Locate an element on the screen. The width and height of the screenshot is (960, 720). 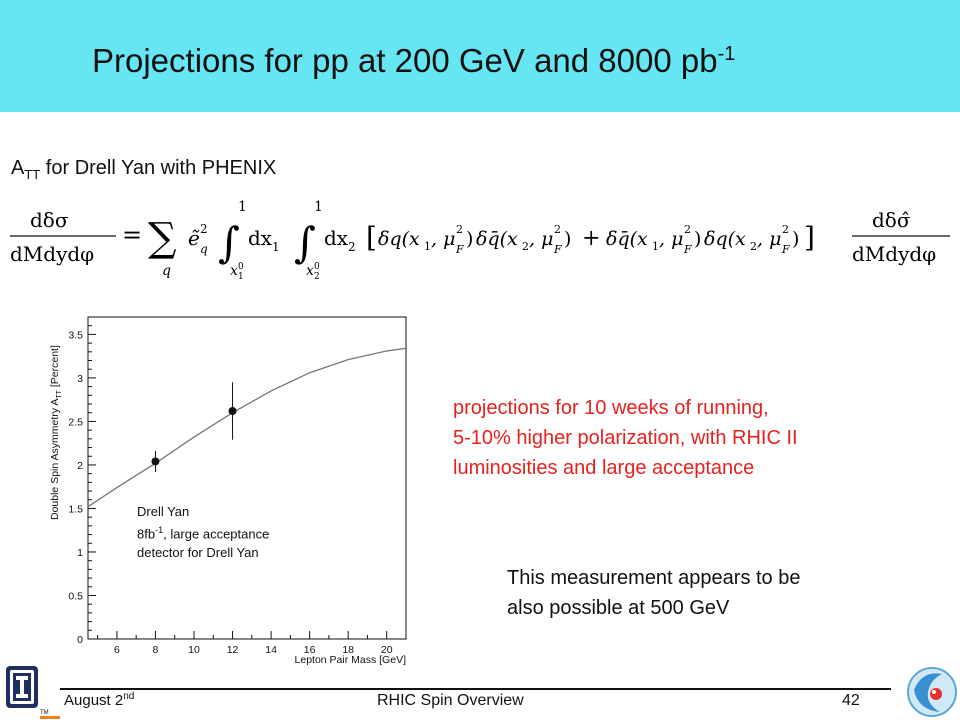
eq-rhs-denominator: dMdydφ is located at coordinates (894, 254).